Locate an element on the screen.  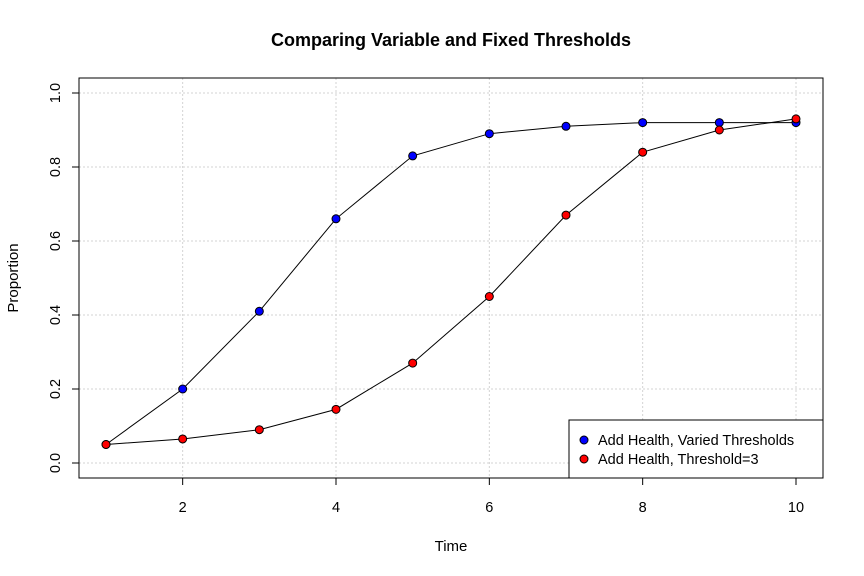
x-tick-label: 8 is located at coordinates (643, 508).